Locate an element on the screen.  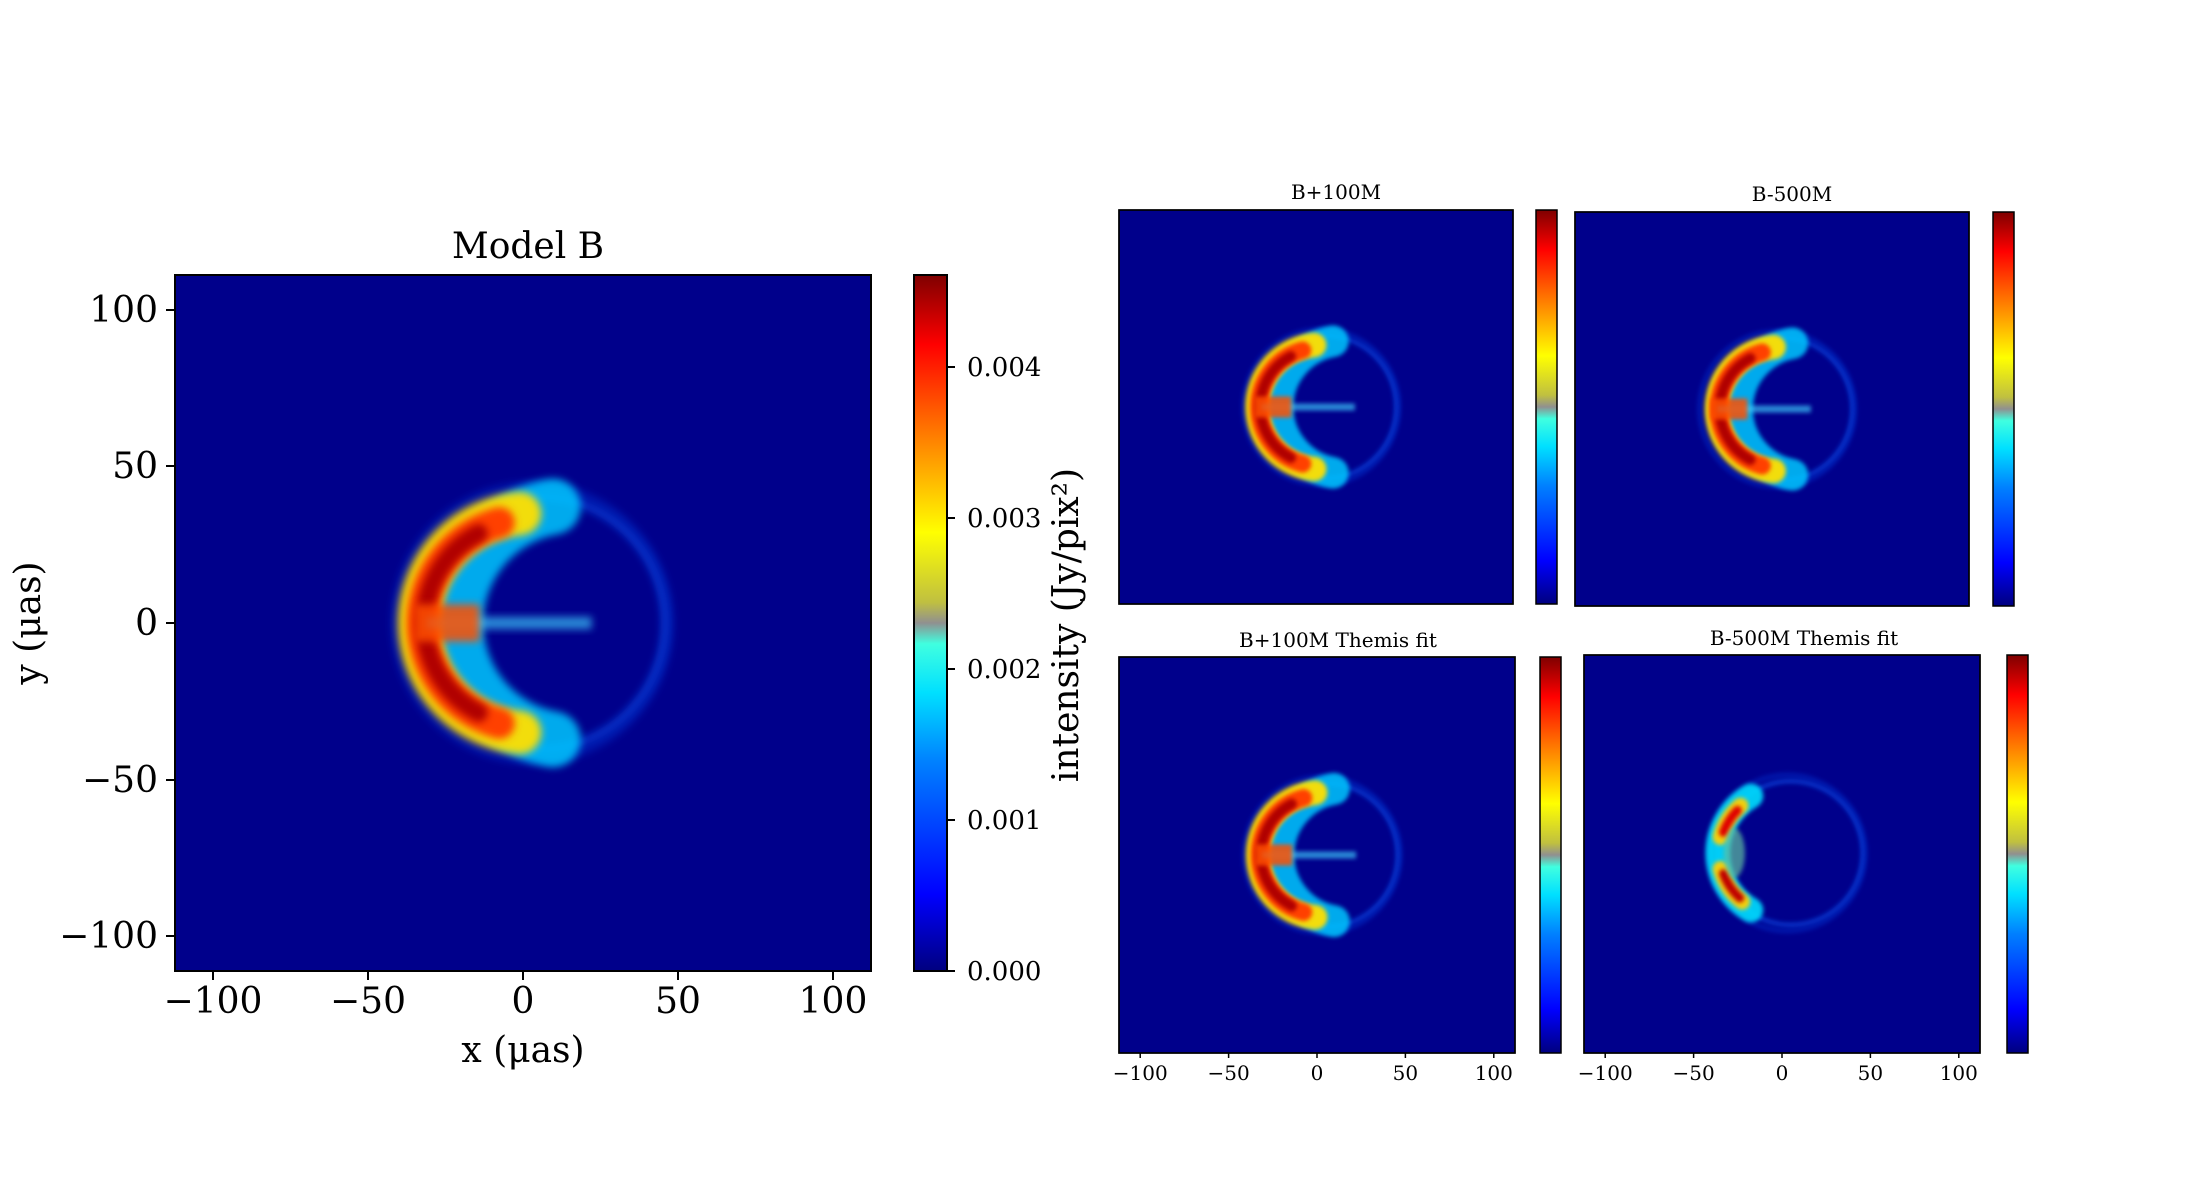
main-x-ticks: −100 −50 0 50 100 is located at coordinates (516, 996).